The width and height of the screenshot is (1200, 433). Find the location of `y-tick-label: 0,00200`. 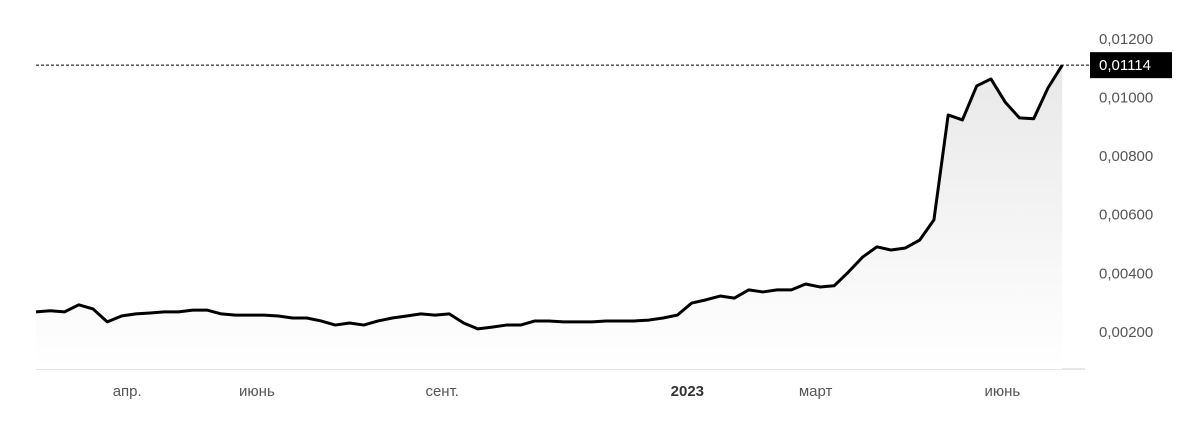

y-tick-label: 0,00200 is located at coordinates (1126, 332).